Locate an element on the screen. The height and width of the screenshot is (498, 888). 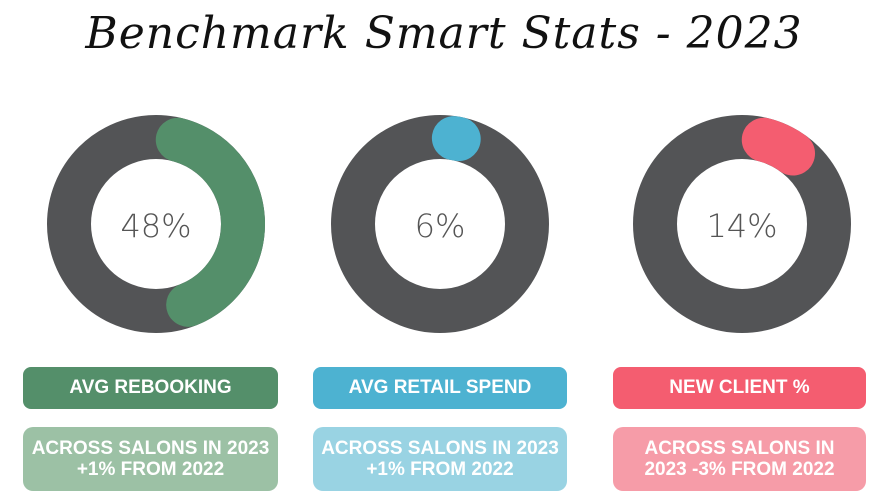
stat-label-badge: AVG RETAIL SPEND is located at coordinates (440, 388).